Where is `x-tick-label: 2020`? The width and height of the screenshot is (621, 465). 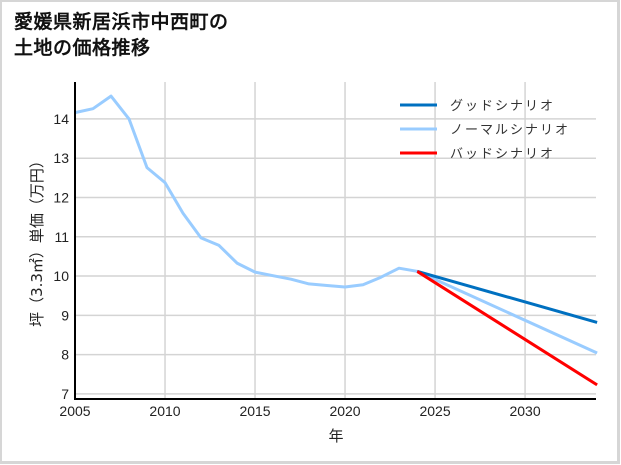 x-tick-label: 2020 is located at coordinates (344, 411).